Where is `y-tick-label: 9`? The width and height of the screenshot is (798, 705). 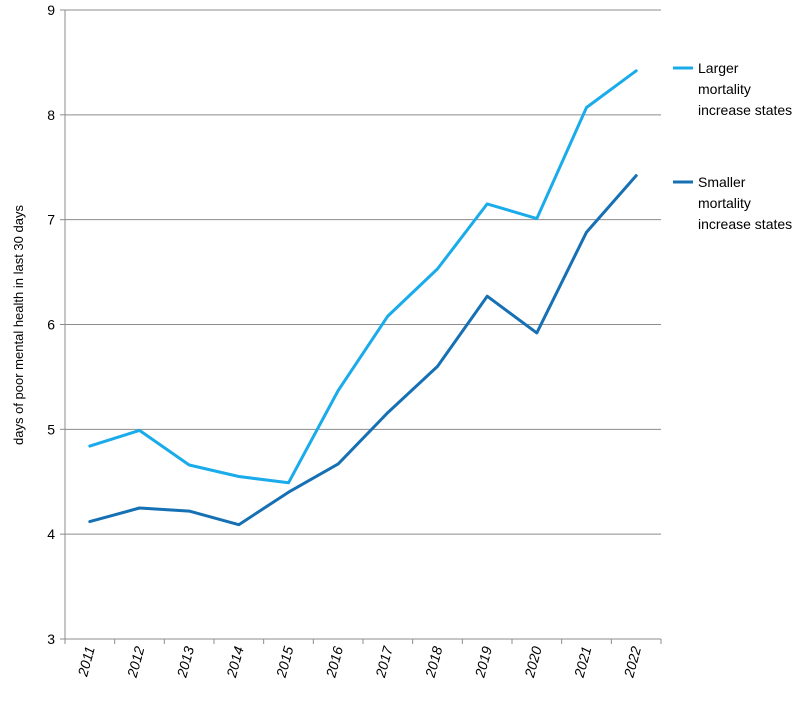
y-tick-label: 9 is located at coordinates (51, 10).